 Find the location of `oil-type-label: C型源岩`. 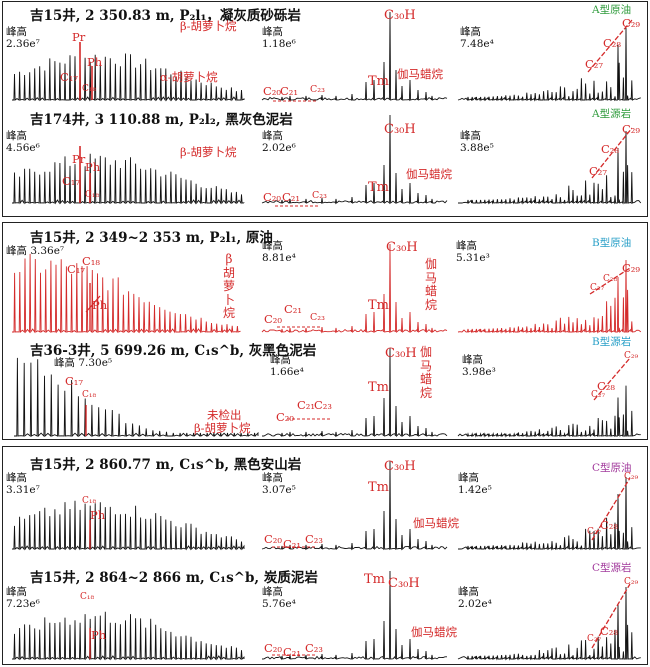

oil-type-label: C型源岩 is located at coordinates (612, 568).